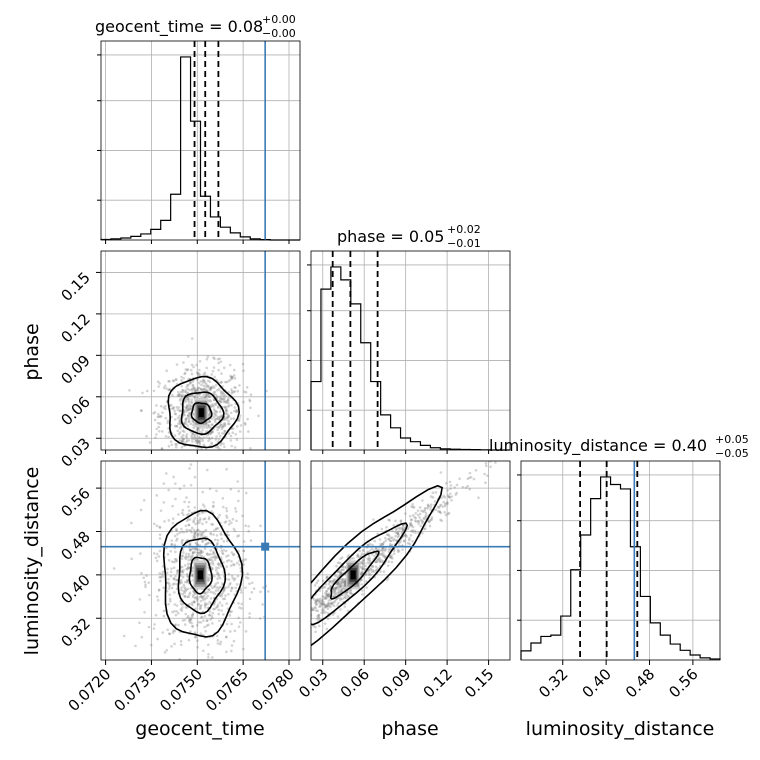 Image resolution: width=760 pixels, height=760 pixels. Describe the element at coordinates (90, 690) in the screenshot. I see `xtick-label-geocent_time-0: 0.0720` at that location.